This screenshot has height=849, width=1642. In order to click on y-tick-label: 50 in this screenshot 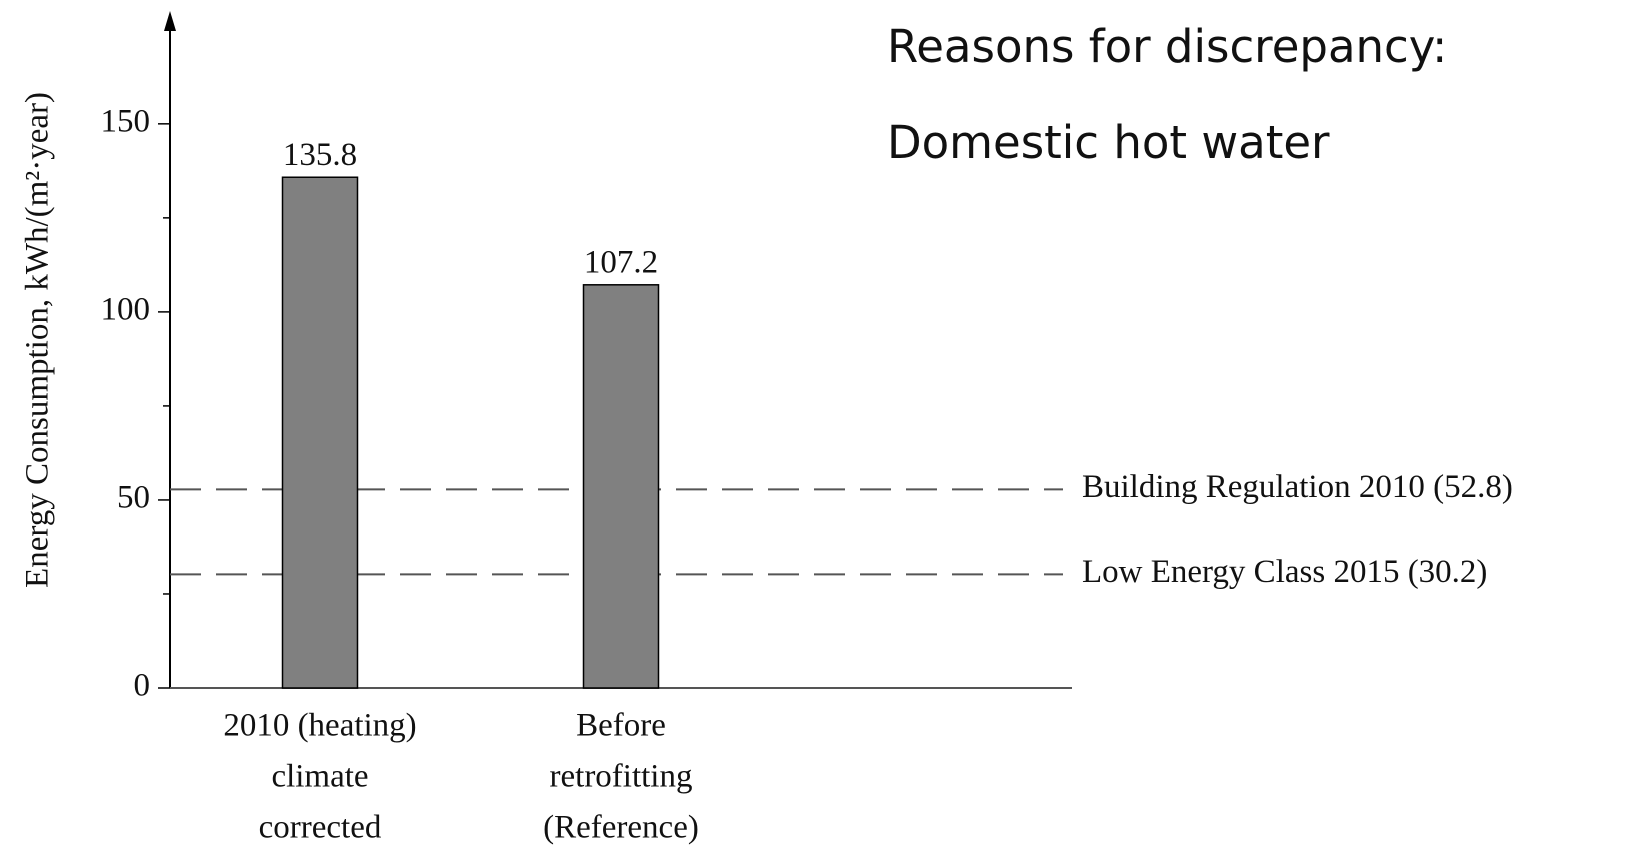, I will do `click(133, 498)`.